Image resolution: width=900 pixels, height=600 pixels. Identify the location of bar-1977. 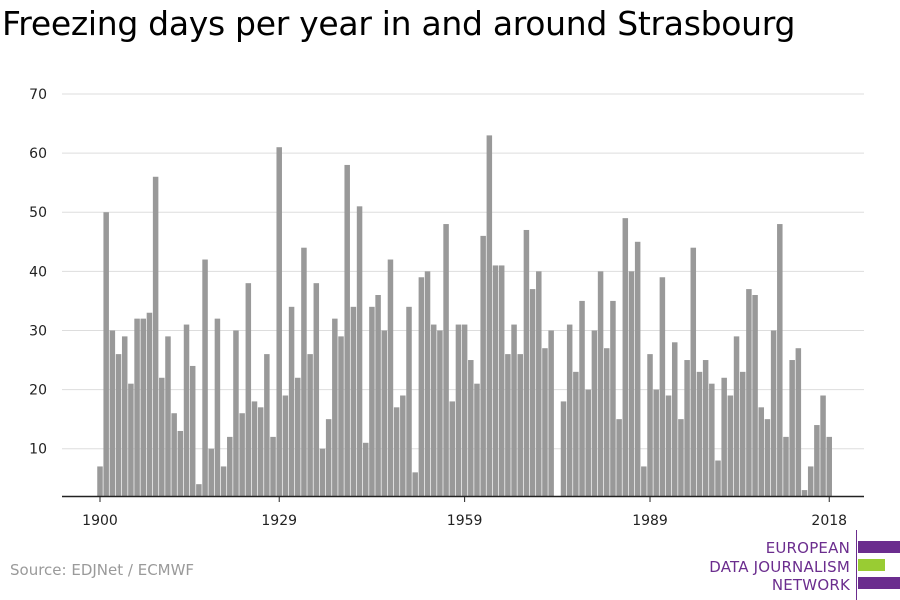
(576, 433).